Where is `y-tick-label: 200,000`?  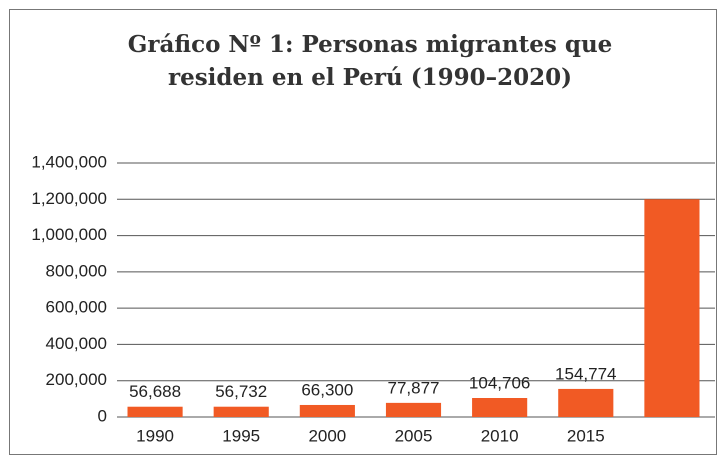 y-tick-label: 200,000 is located at coordinates (76, 379).